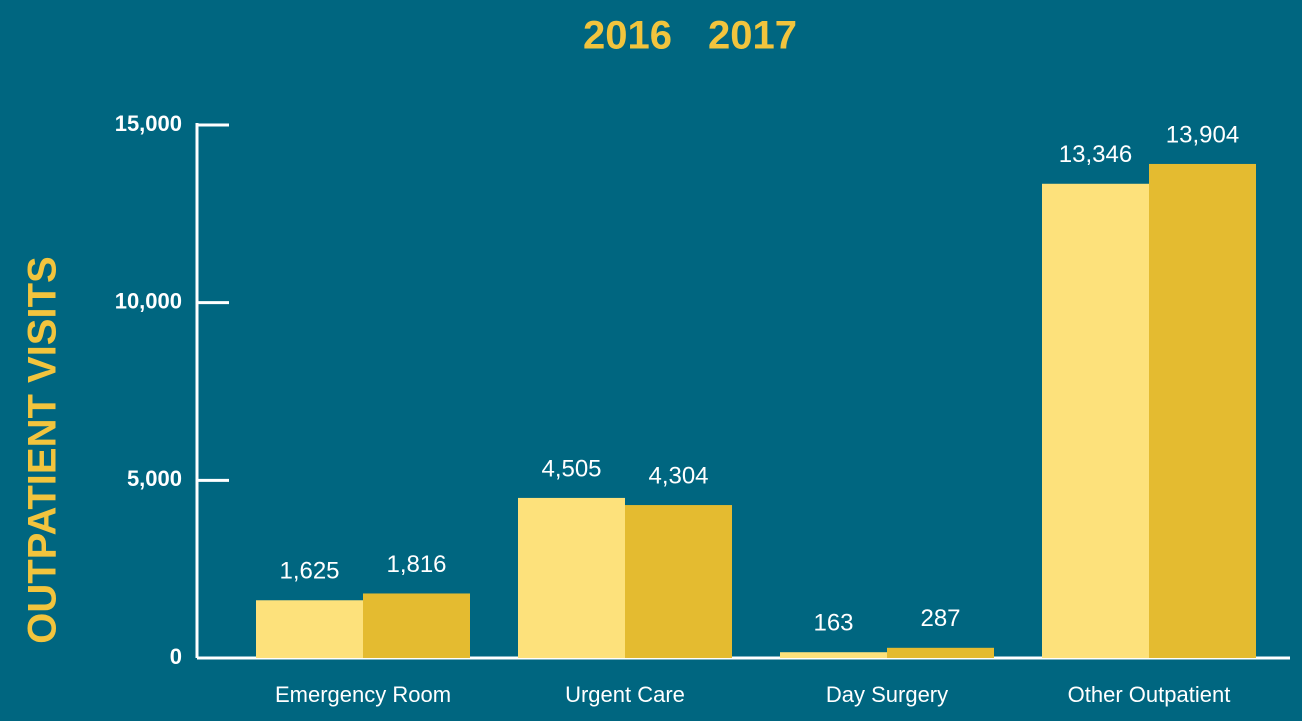  Describe the element at coordinates (940, 618) in the screenshot. I see `value-label: 287` at that location.